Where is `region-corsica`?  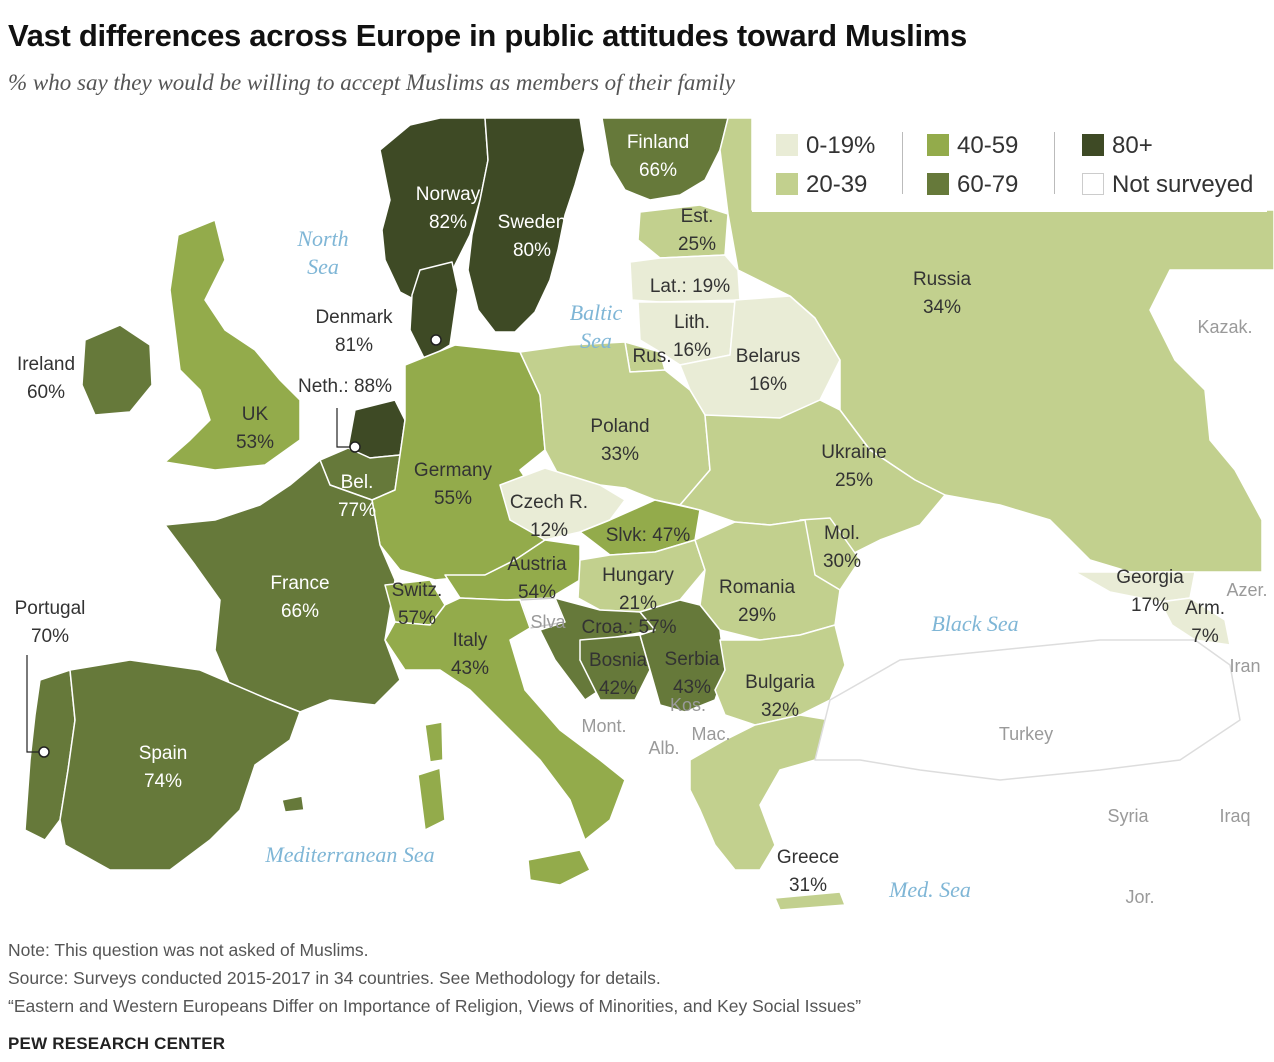 region-corsica is located at coordinates (434, 742).